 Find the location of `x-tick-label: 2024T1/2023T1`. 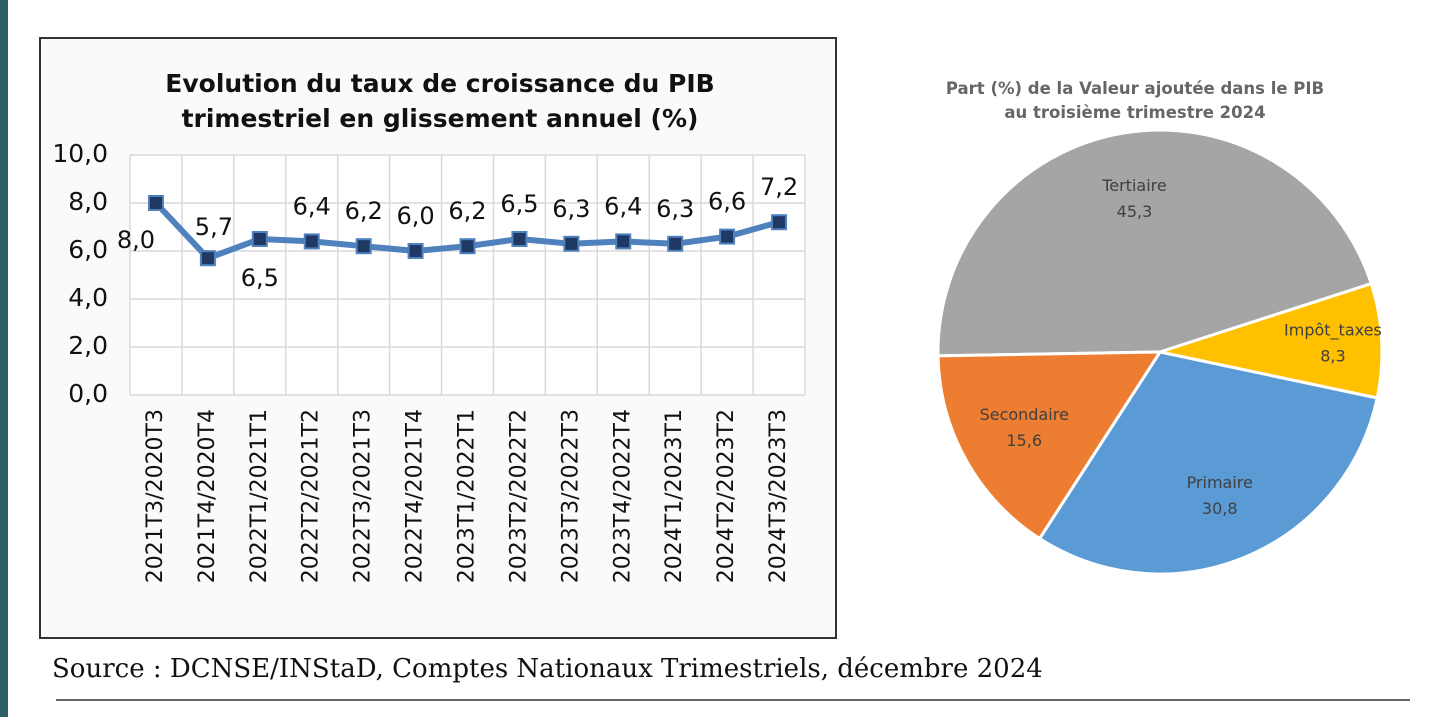

x-tick-label: 2024T1/2023T1 is located at coordinates (674, 496).